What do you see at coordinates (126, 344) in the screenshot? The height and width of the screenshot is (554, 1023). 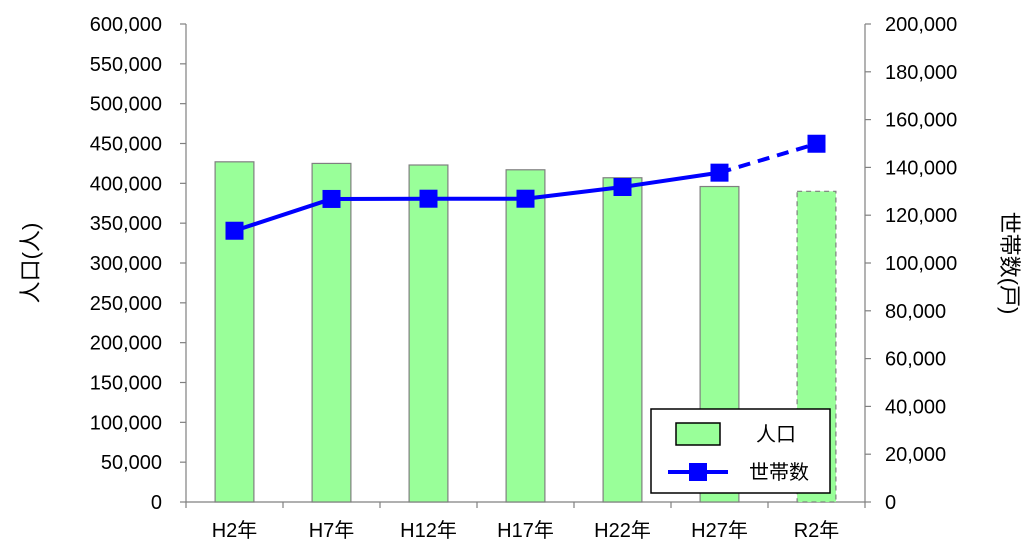 I see `y-tick-label: 200,000` at bounding box center [126, 344].